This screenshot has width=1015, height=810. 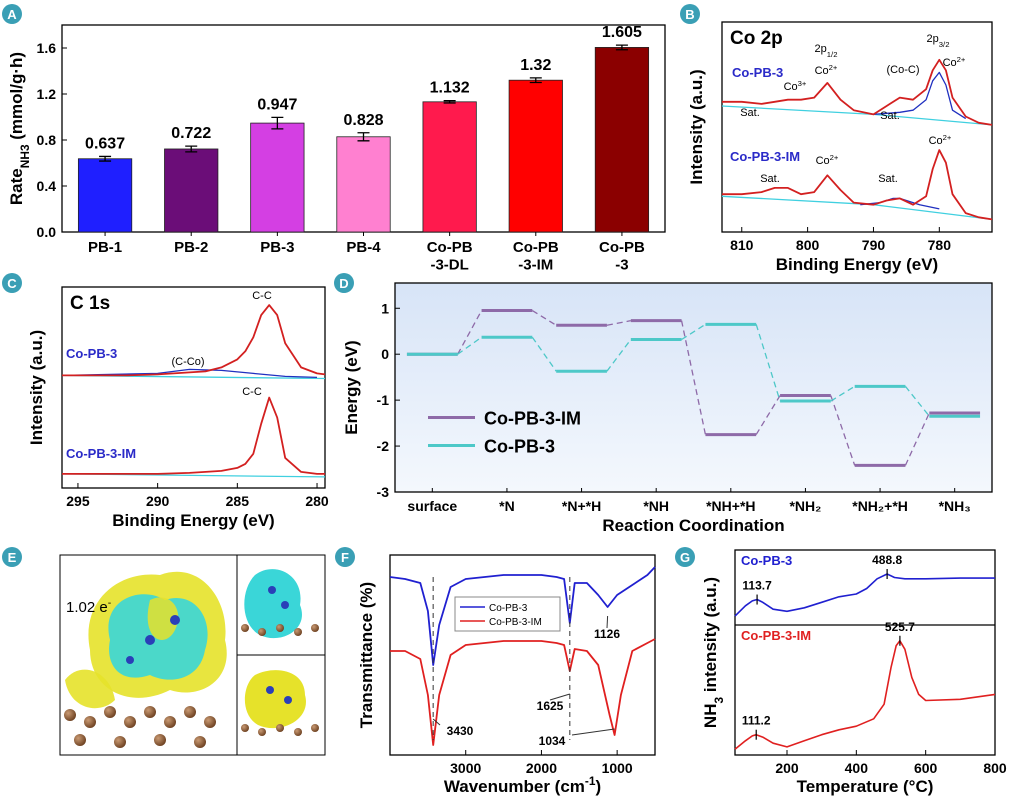 I want to click on x-tick-label: 290, so click(x=158, y=501).